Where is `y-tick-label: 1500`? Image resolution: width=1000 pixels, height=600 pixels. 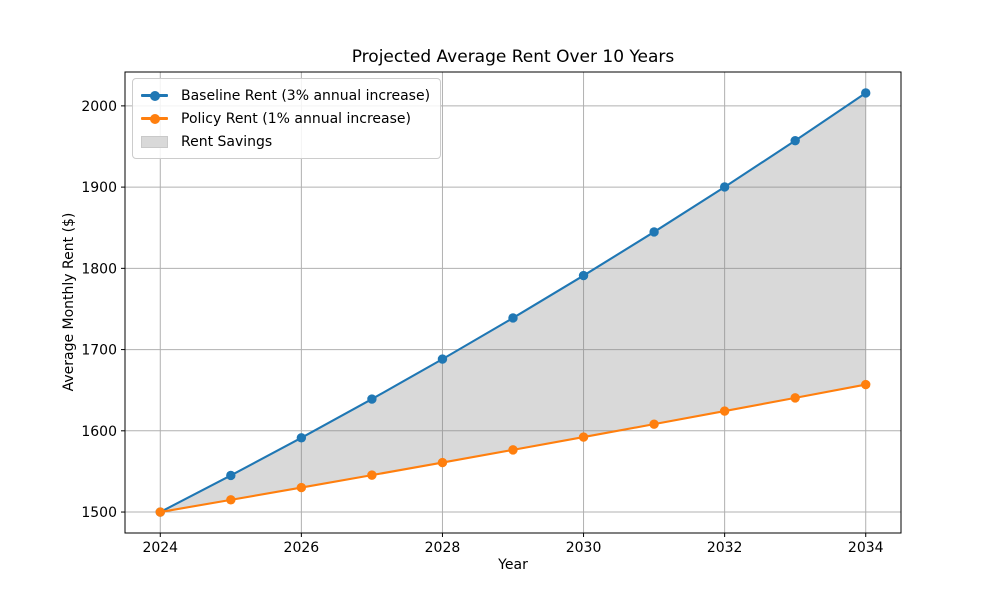 y-tick-label: 1500 is located at coordinates (99, 513).